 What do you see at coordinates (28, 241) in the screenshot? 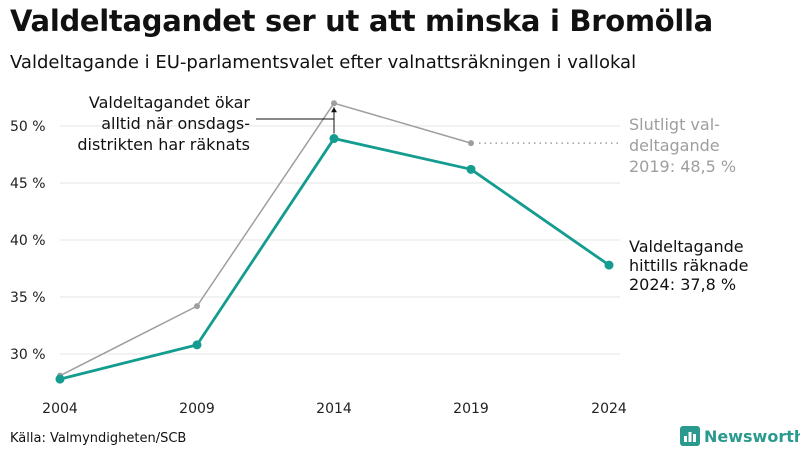
I see `y-tick-label: 40 %` at bounding box center [28, 241].